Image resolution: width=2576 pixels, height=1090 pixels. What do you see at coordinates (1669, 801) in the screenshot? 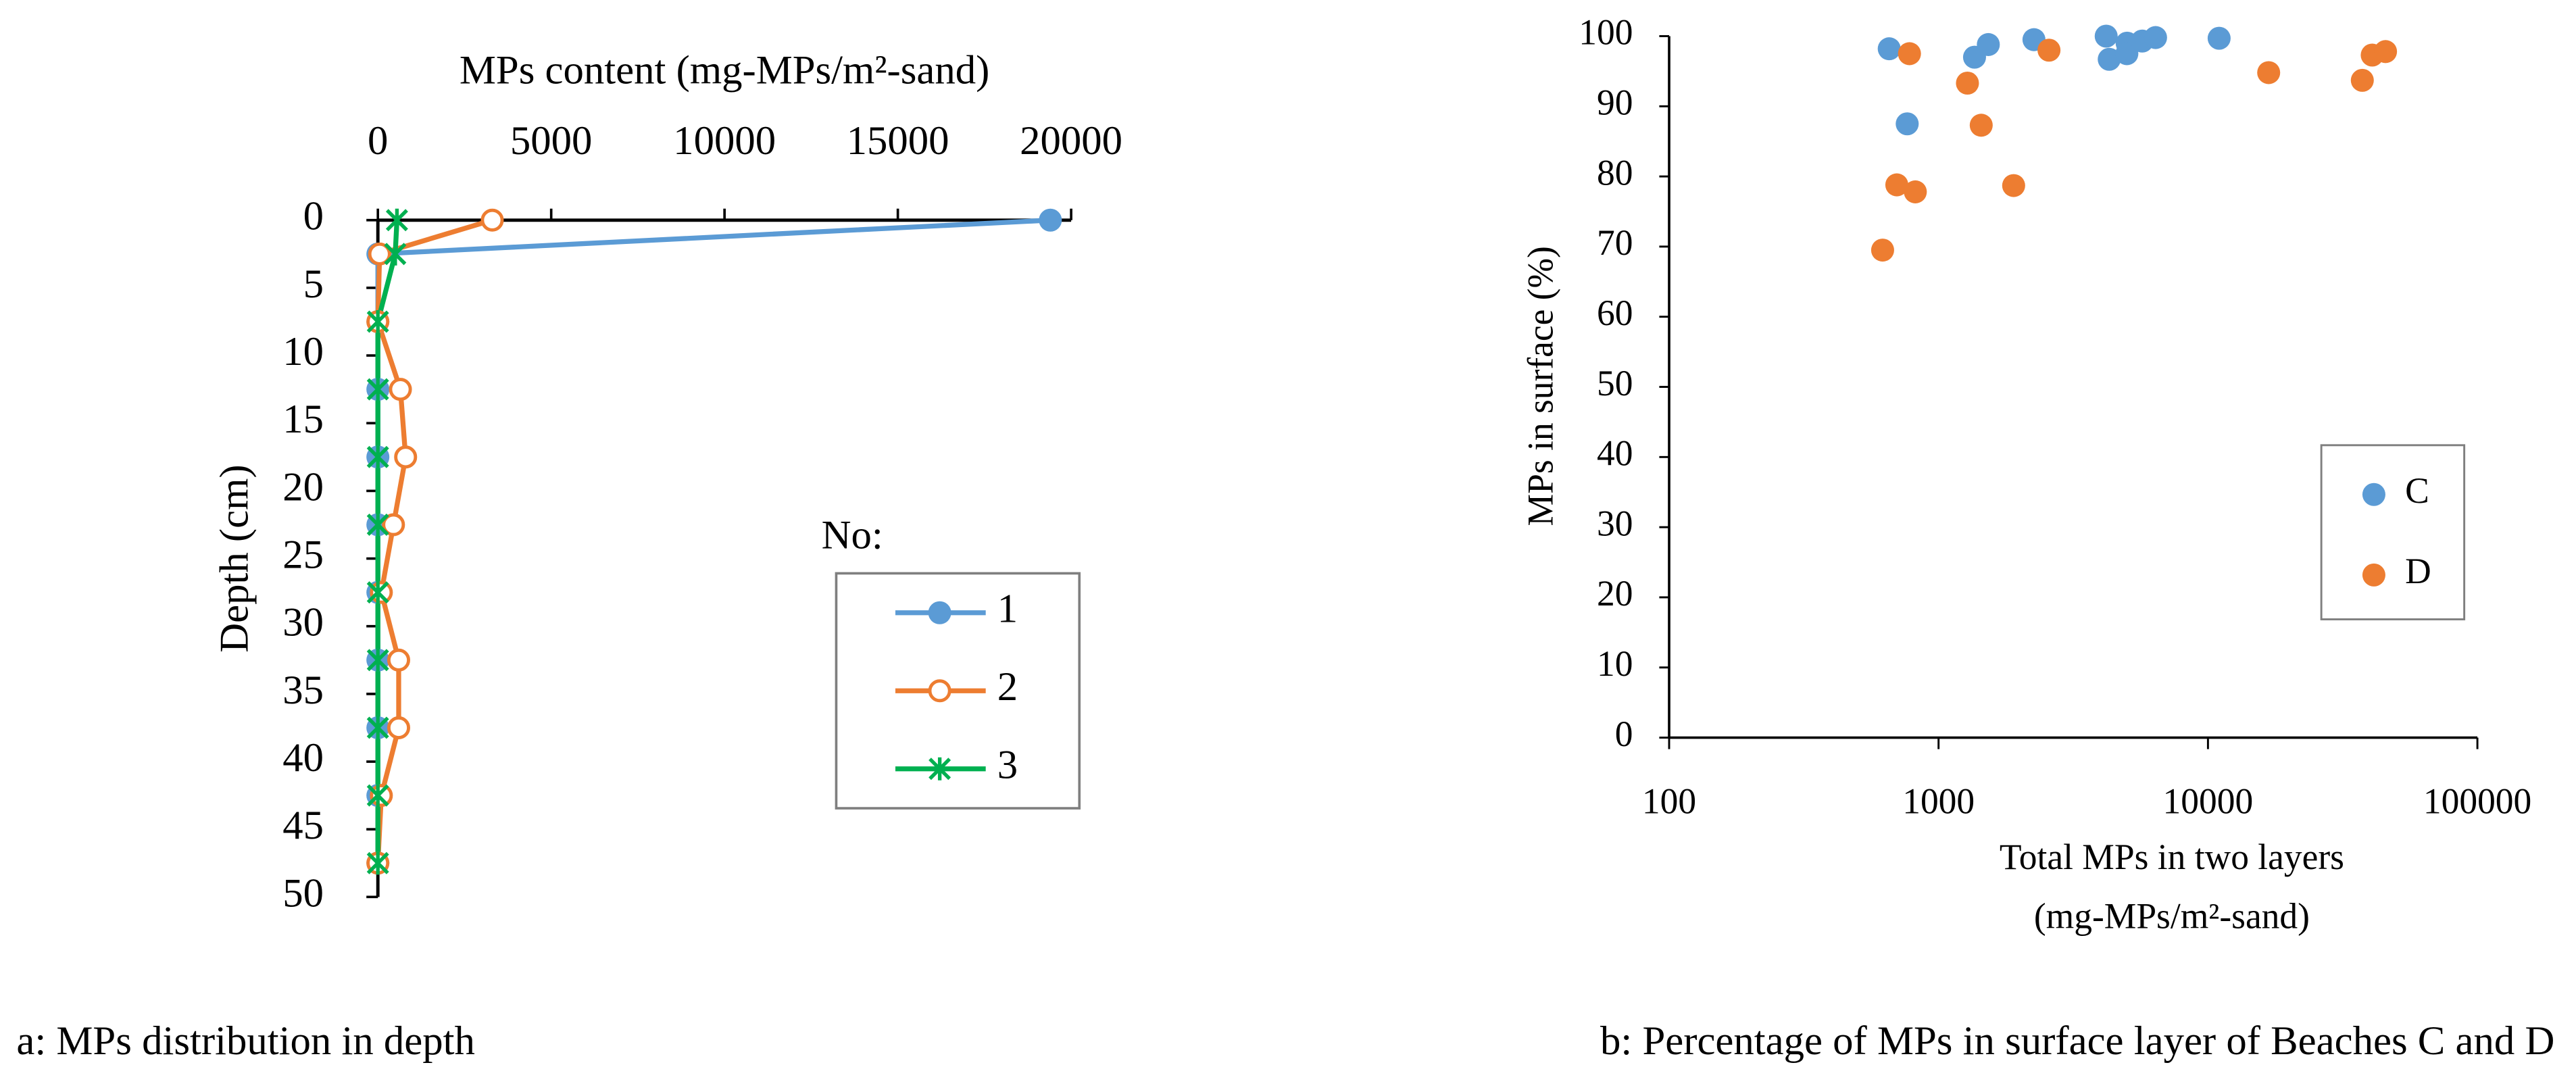
I see `x-tick-label: 100` at bounding box center [1669, 801].